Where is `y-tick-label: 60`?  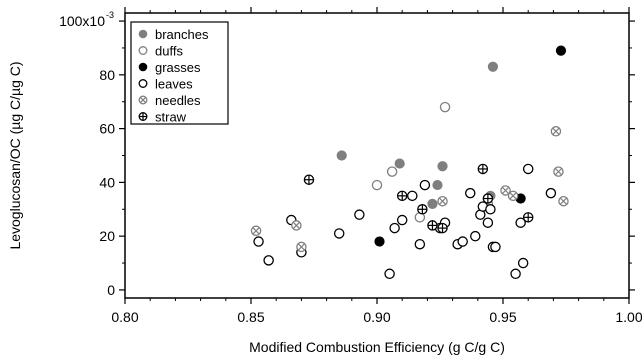 y-tick-label: 60 is located at coordinates (107, 129).